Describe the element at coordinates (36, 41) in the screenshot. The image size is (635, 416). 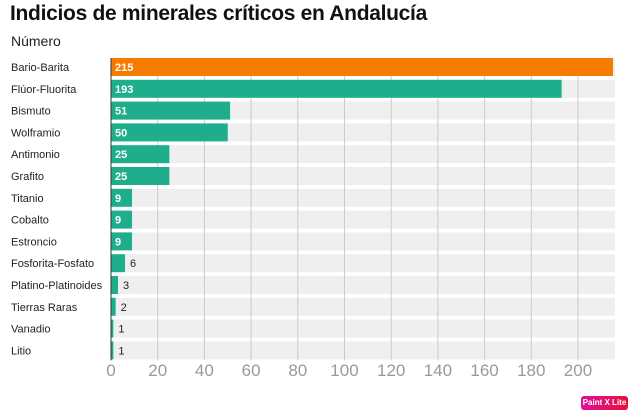
I see `chart-subtitle: Número` at that location.